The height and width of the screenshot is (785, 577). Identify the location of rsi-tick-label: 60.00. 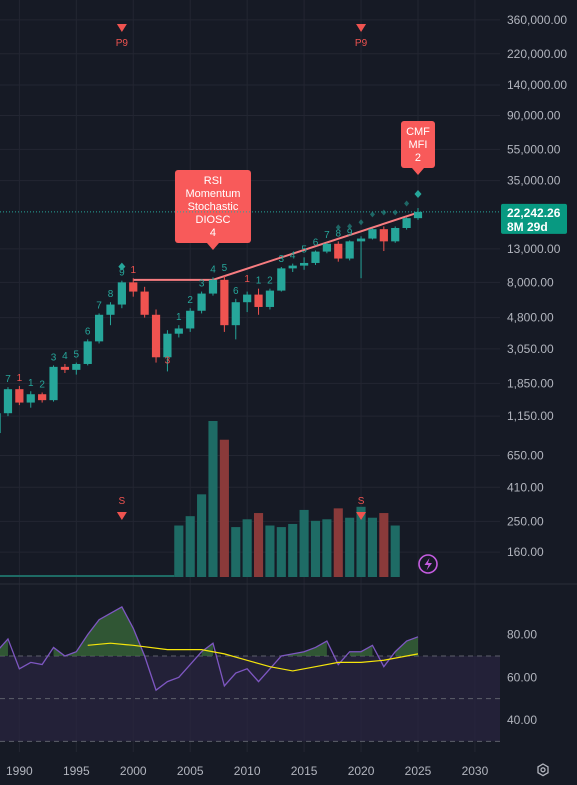
(522, 677).